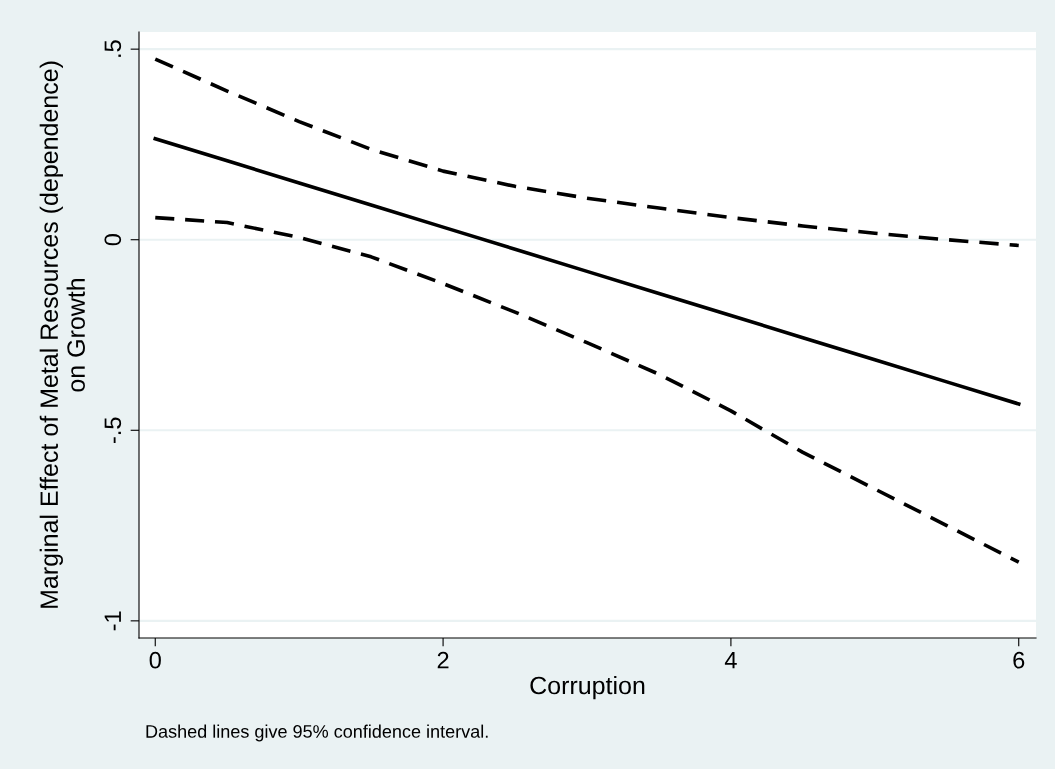  What do you see at coordinates (113, 430) in the screenshot?
I see `y-tick-label: -.5` at bounding box center [113, 430].